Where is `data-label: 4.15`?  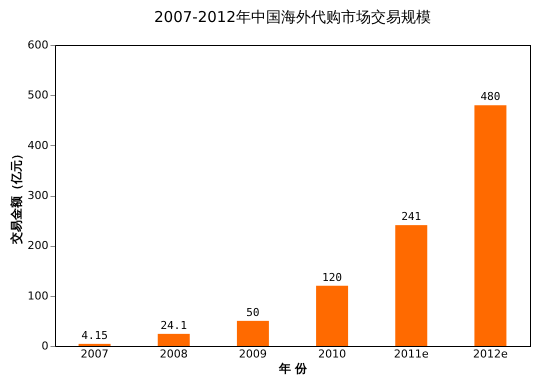
data-label: 4.15 is located at coordinates (94, 335).